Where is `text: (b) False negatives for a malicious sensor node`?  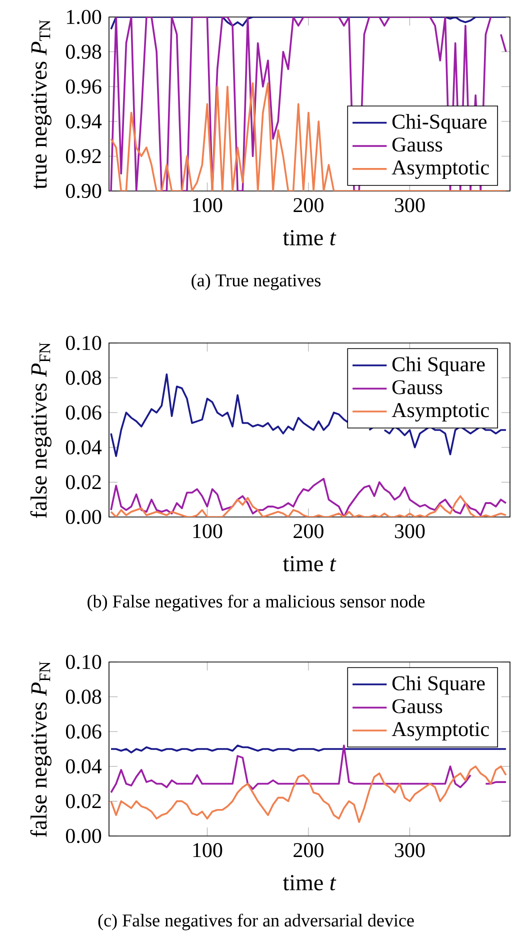 text: (b) False negatives for a malicious sensor node is located at coordinates (256, 603).